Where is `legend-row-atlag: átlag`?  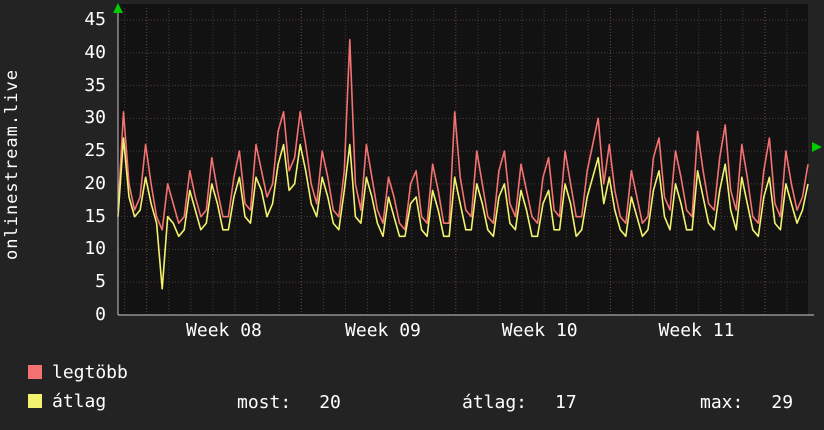 legend-row-atlag: átlag is located at coordinates (67, 401).